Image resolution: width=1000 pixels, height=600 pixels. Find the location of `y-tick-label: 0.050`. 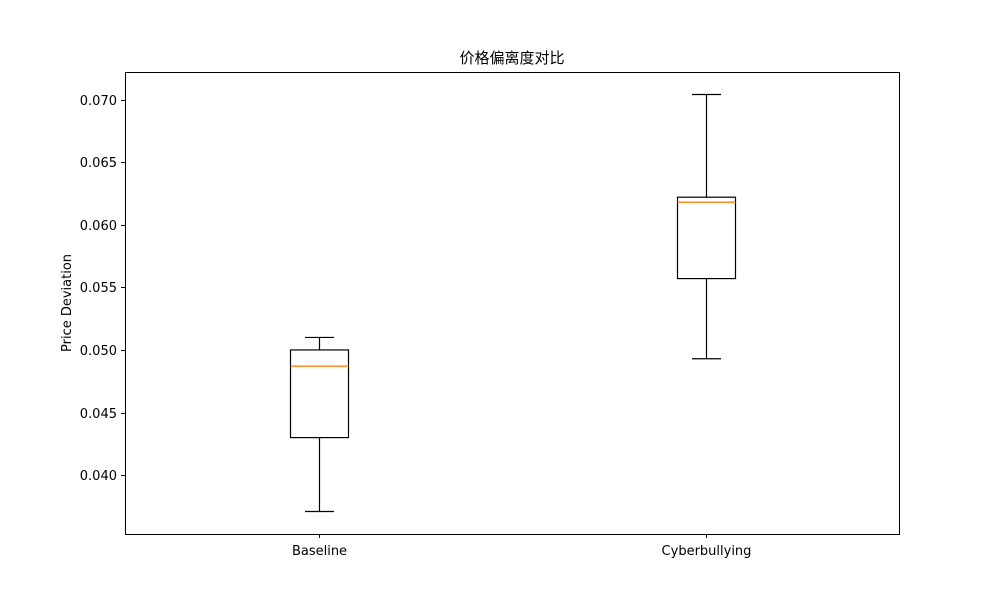

y-tick-label: 0.050 is located at coordinates (98, 351).